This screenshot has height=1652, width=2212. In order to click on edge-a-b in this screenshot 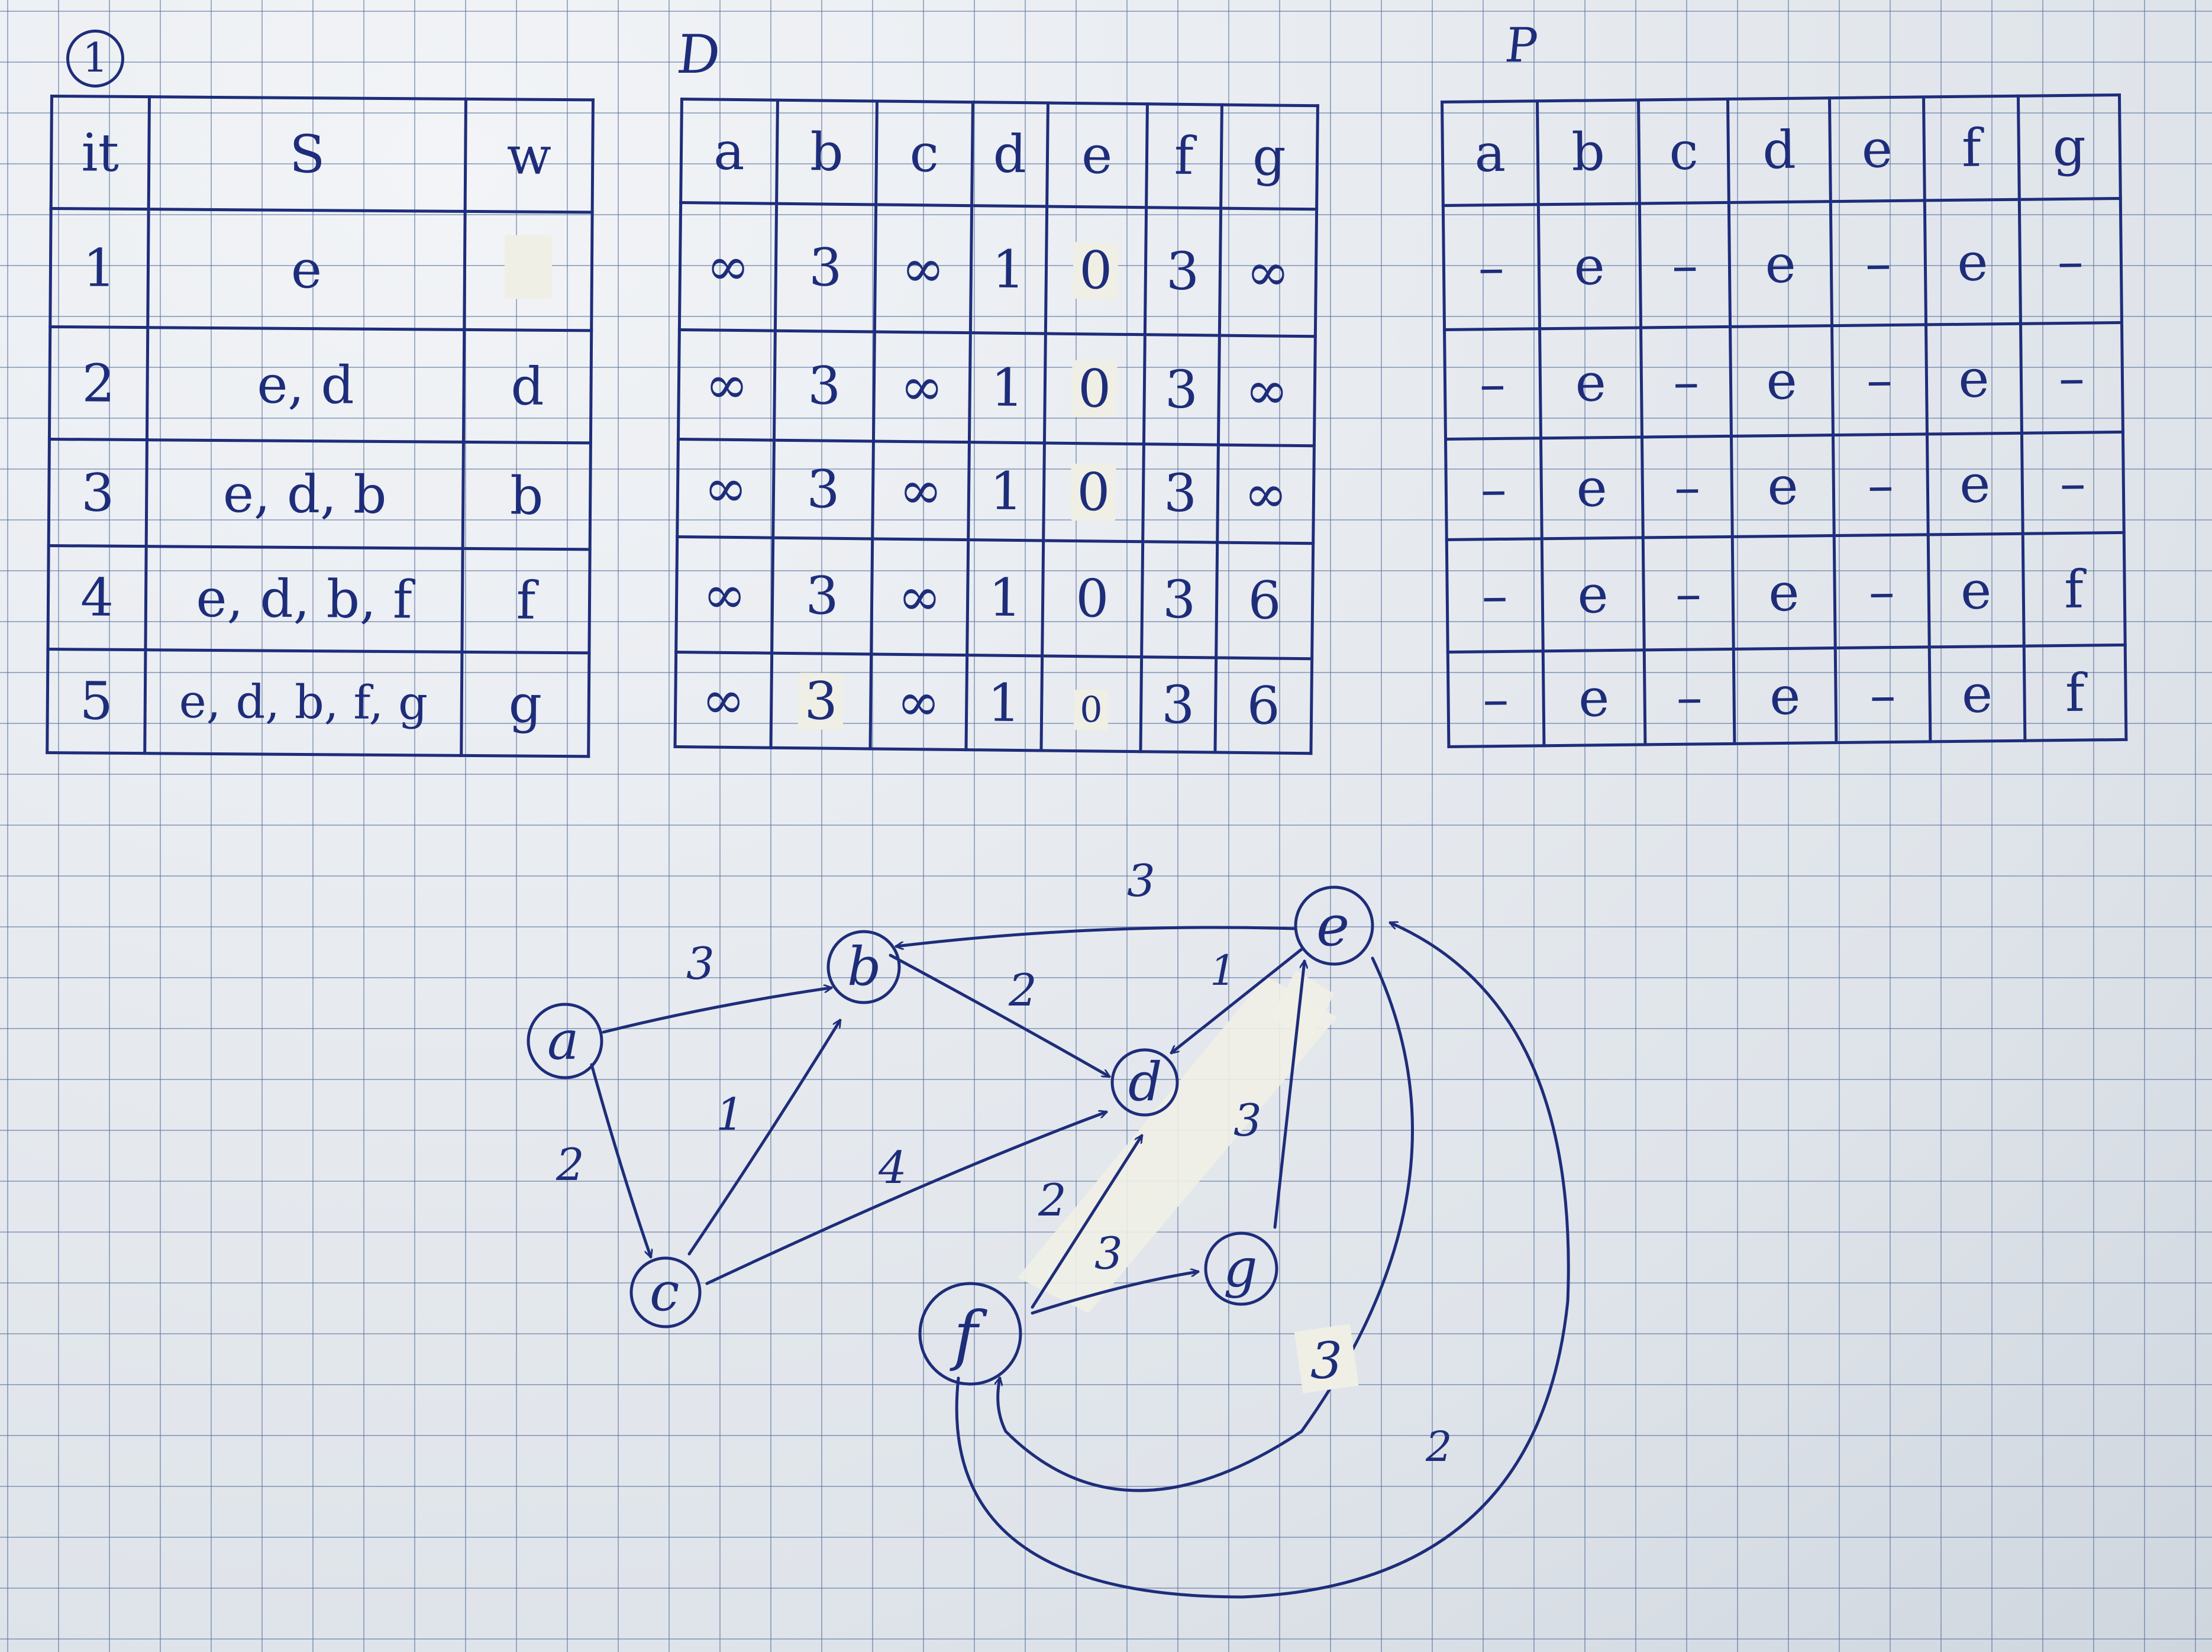, I will do `click(717, 1011)`.